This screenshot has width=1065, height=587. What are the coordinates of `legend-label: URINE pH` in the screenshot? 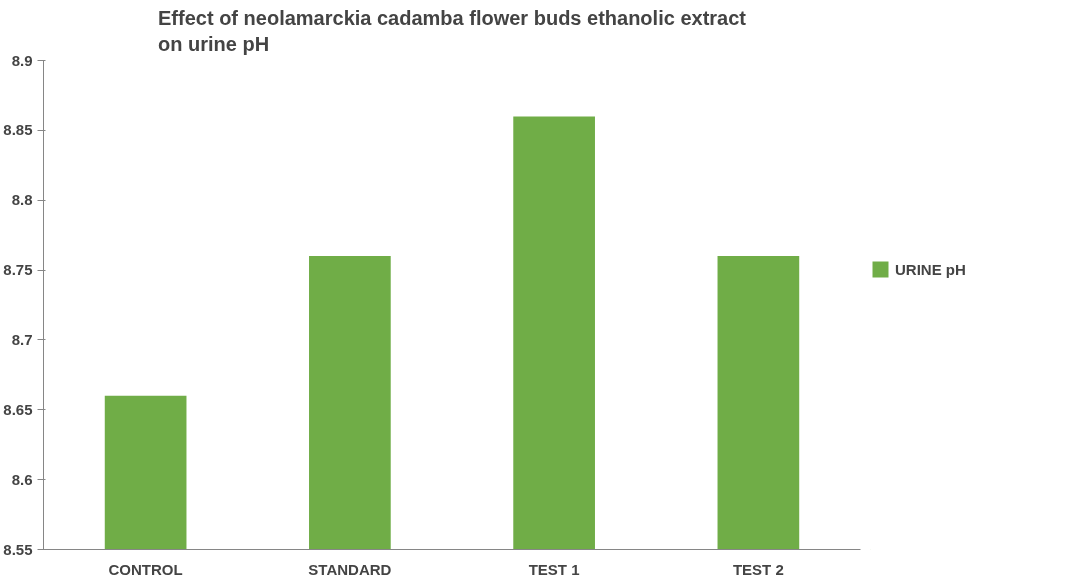 It's located at (930, 269).